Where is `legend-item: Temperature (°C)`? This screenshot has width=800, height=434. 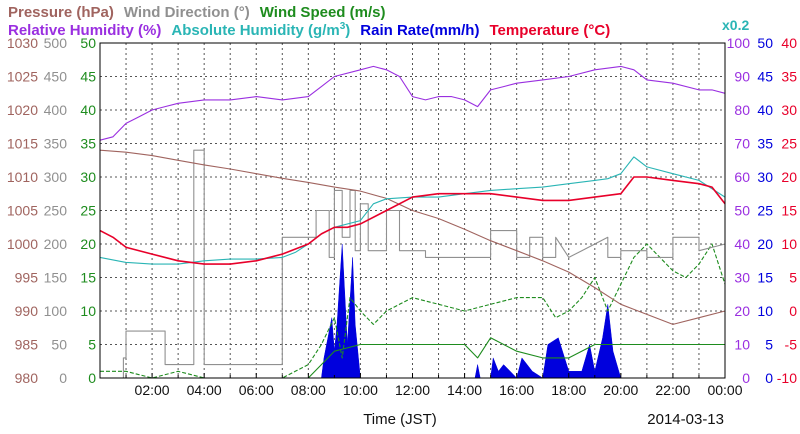 legend-item: Temperature (°C) is located at coordinates (549, 30).